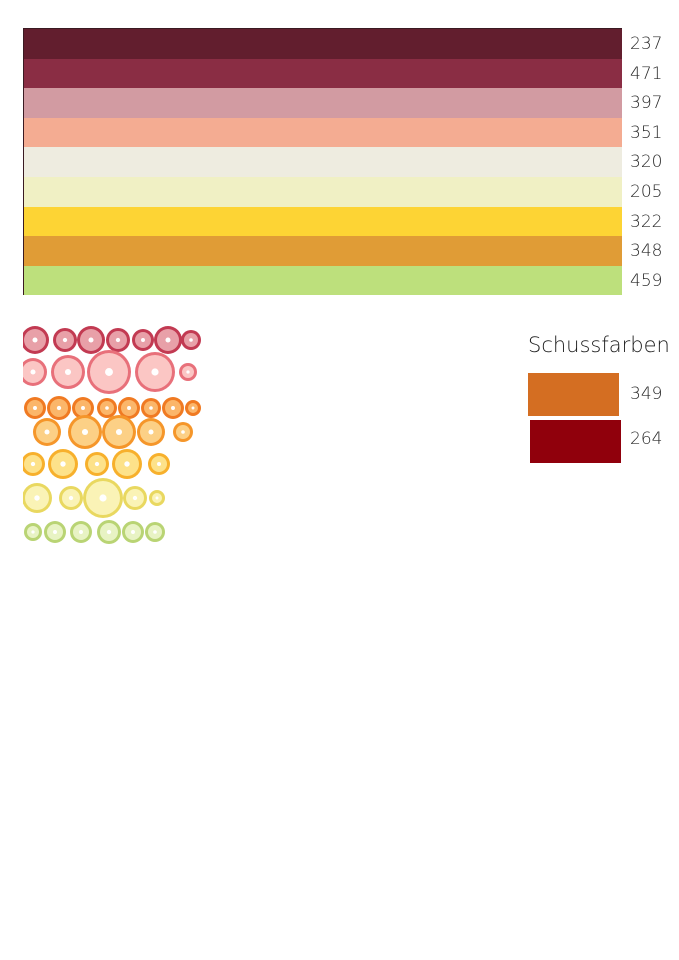  I want to click on weft-code: 349, so click(646, 394).